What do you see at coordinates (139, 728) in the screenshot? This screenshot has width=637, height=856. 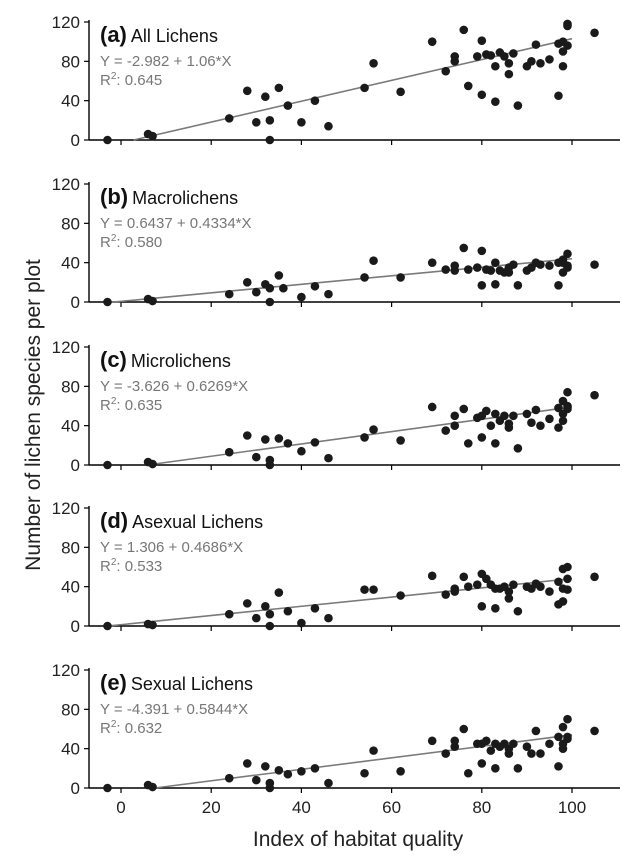 I see `r-squared-value: : 0.632` at bounding box center [139, 728].